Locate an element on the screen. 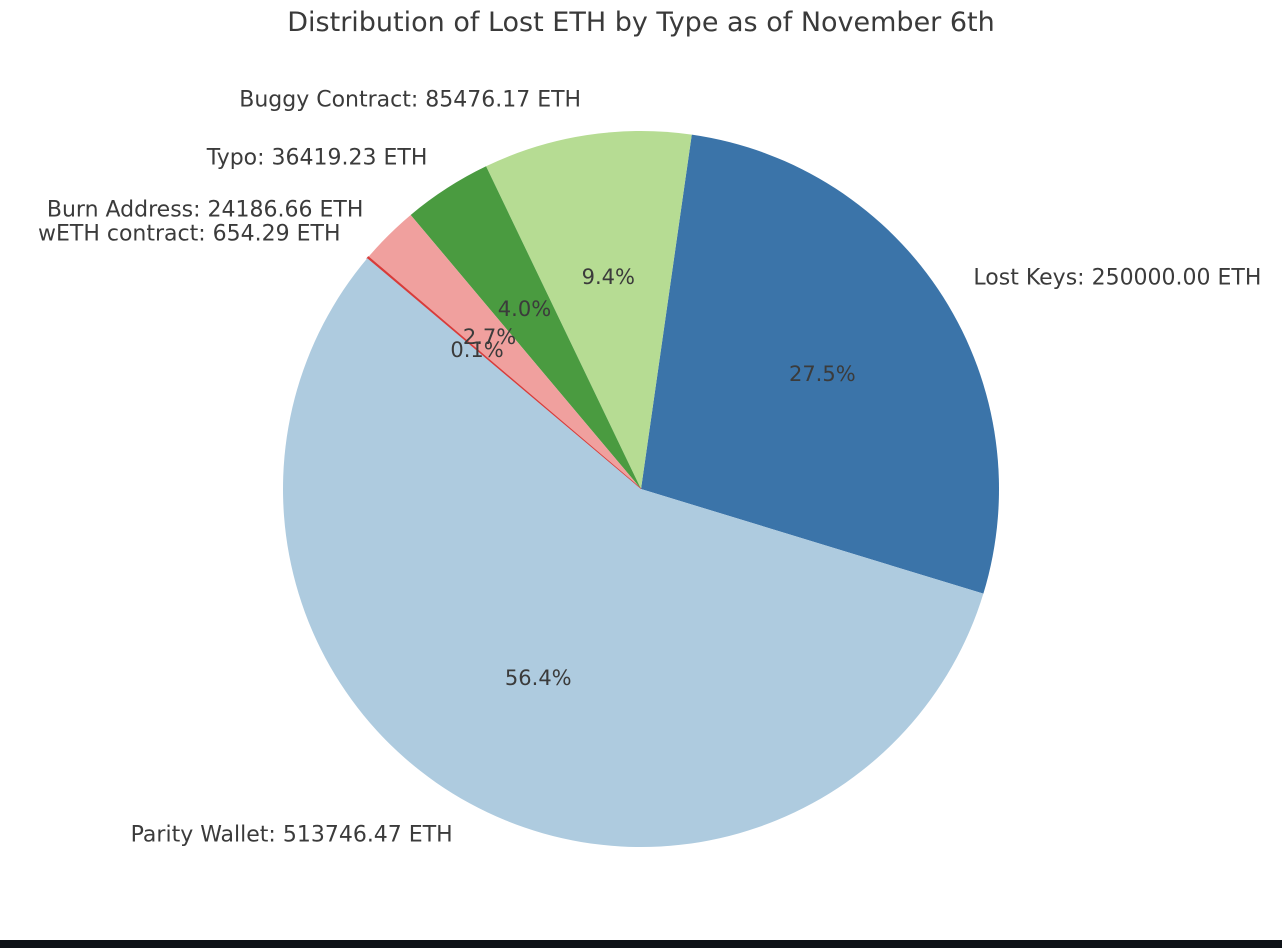  bottom-taskbar is located at coordinates (641, 944).